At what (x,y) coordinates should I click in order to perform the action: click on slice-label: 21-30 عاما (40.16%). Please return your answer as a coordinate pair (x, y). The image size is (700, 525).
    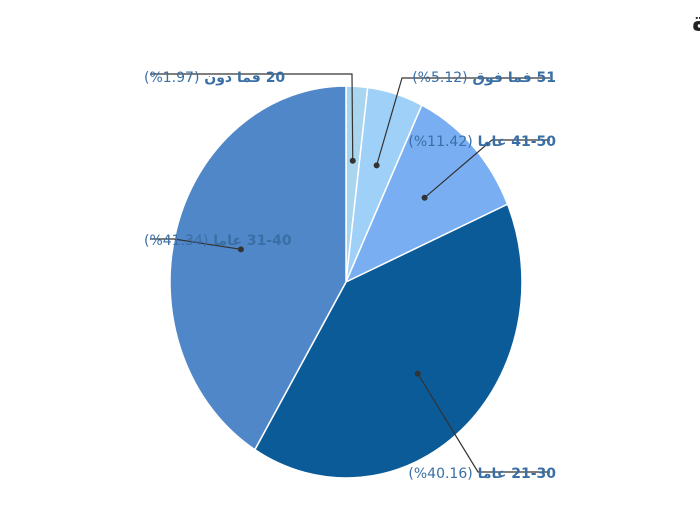
    Looking at the image, I should click on (482, 474).